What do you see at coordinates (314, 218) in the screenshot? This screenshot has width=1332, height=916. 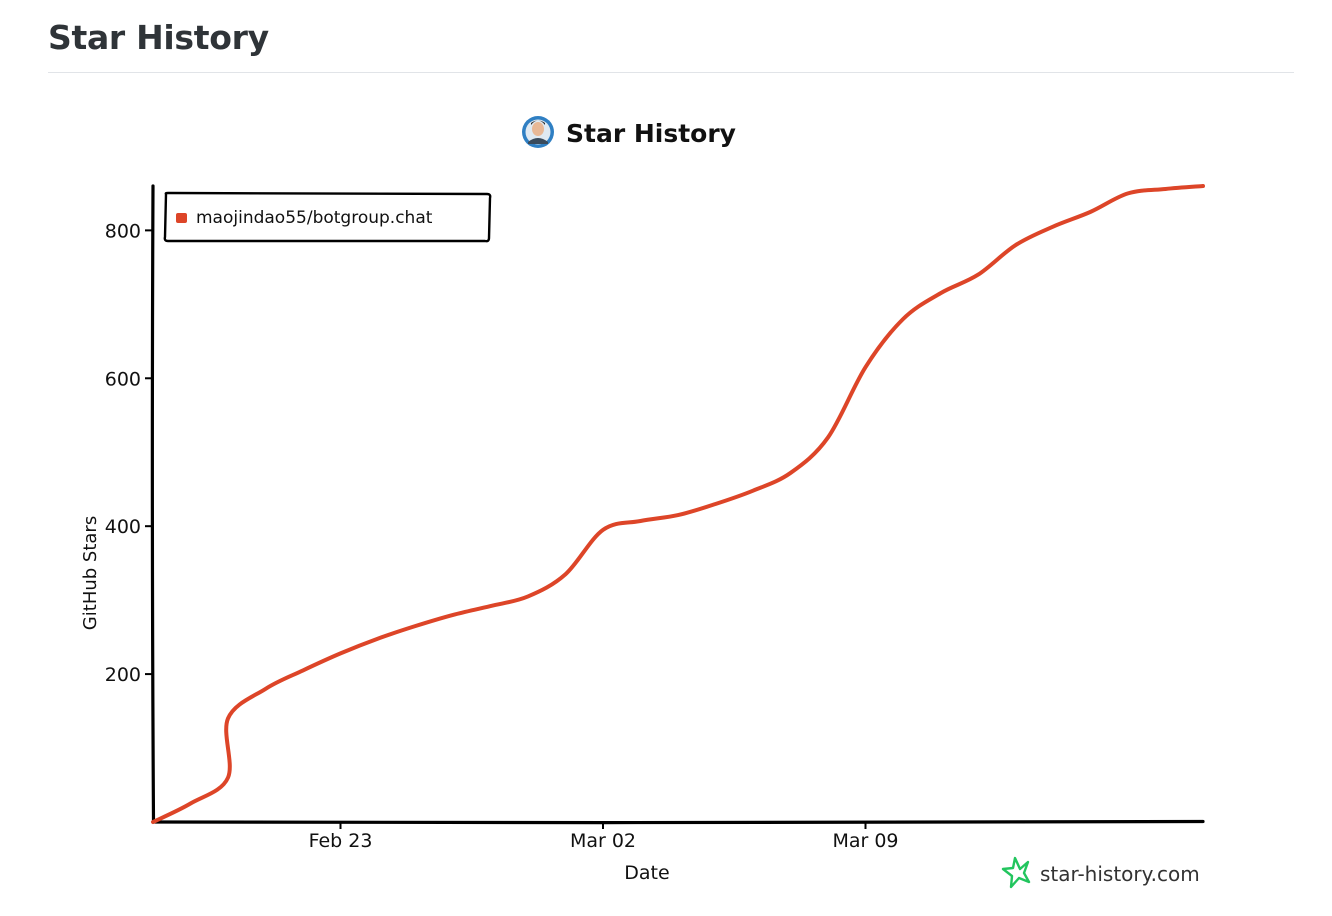 I see `legend-label: maojindao55/botgroup.chat` at bounding box center [314, 218].